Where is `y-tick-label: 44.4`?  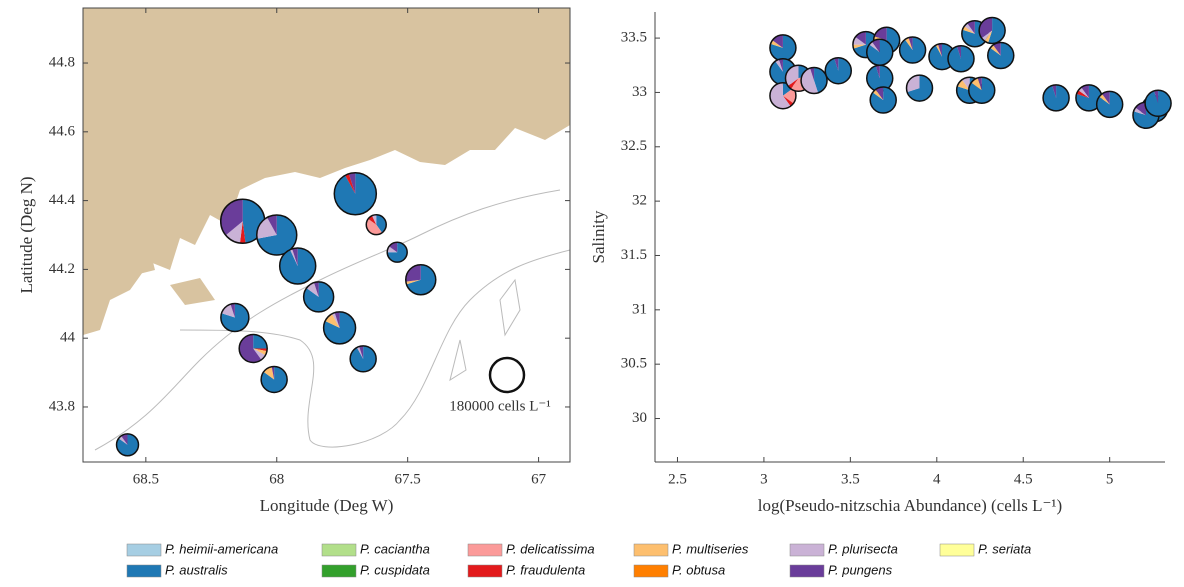 y-tick-label: 44.4 is located at coordinates (62, 200).